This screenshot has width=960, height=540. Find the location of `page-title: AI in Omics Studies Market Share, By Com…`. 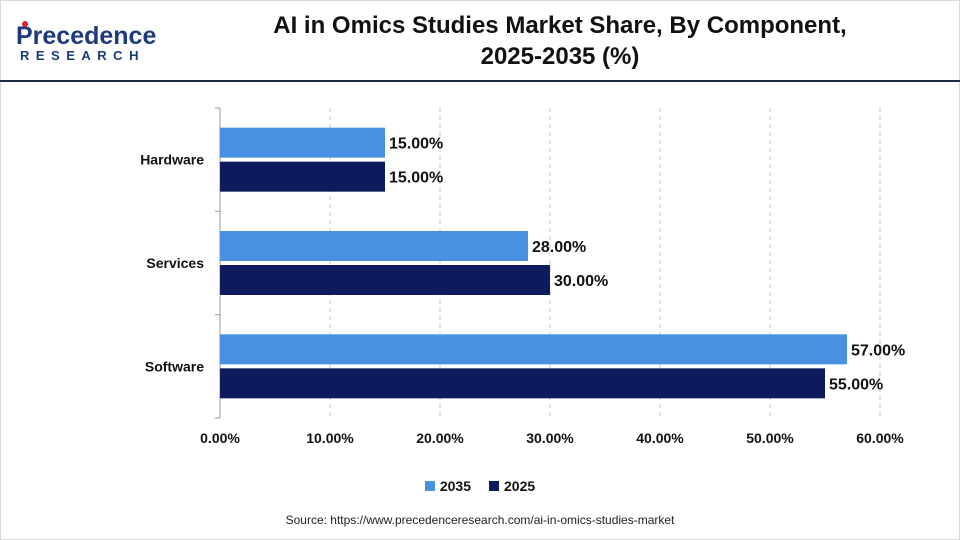

page-title: AI in Omics Studies Market Share, By Com… is located at coordinates (560, 41).